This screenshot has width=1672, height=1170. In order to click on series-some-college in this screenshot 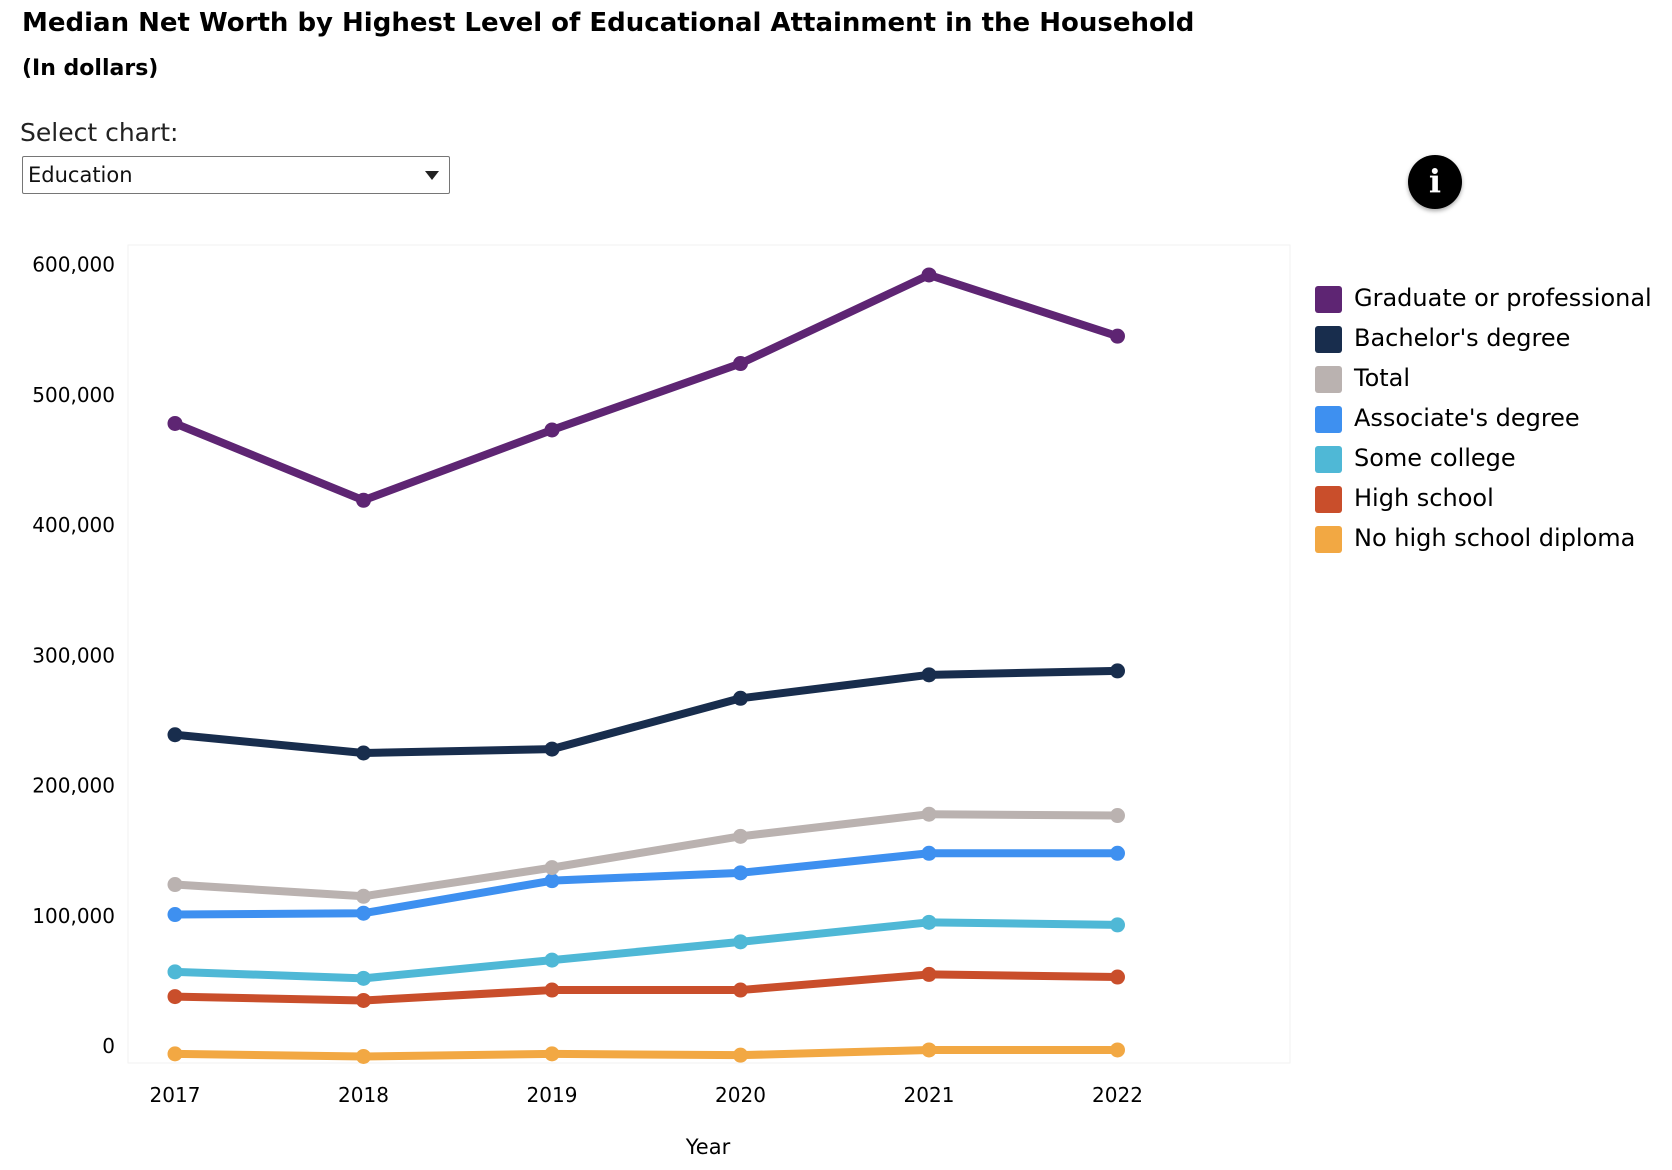, I will do `click(646, 950)`.